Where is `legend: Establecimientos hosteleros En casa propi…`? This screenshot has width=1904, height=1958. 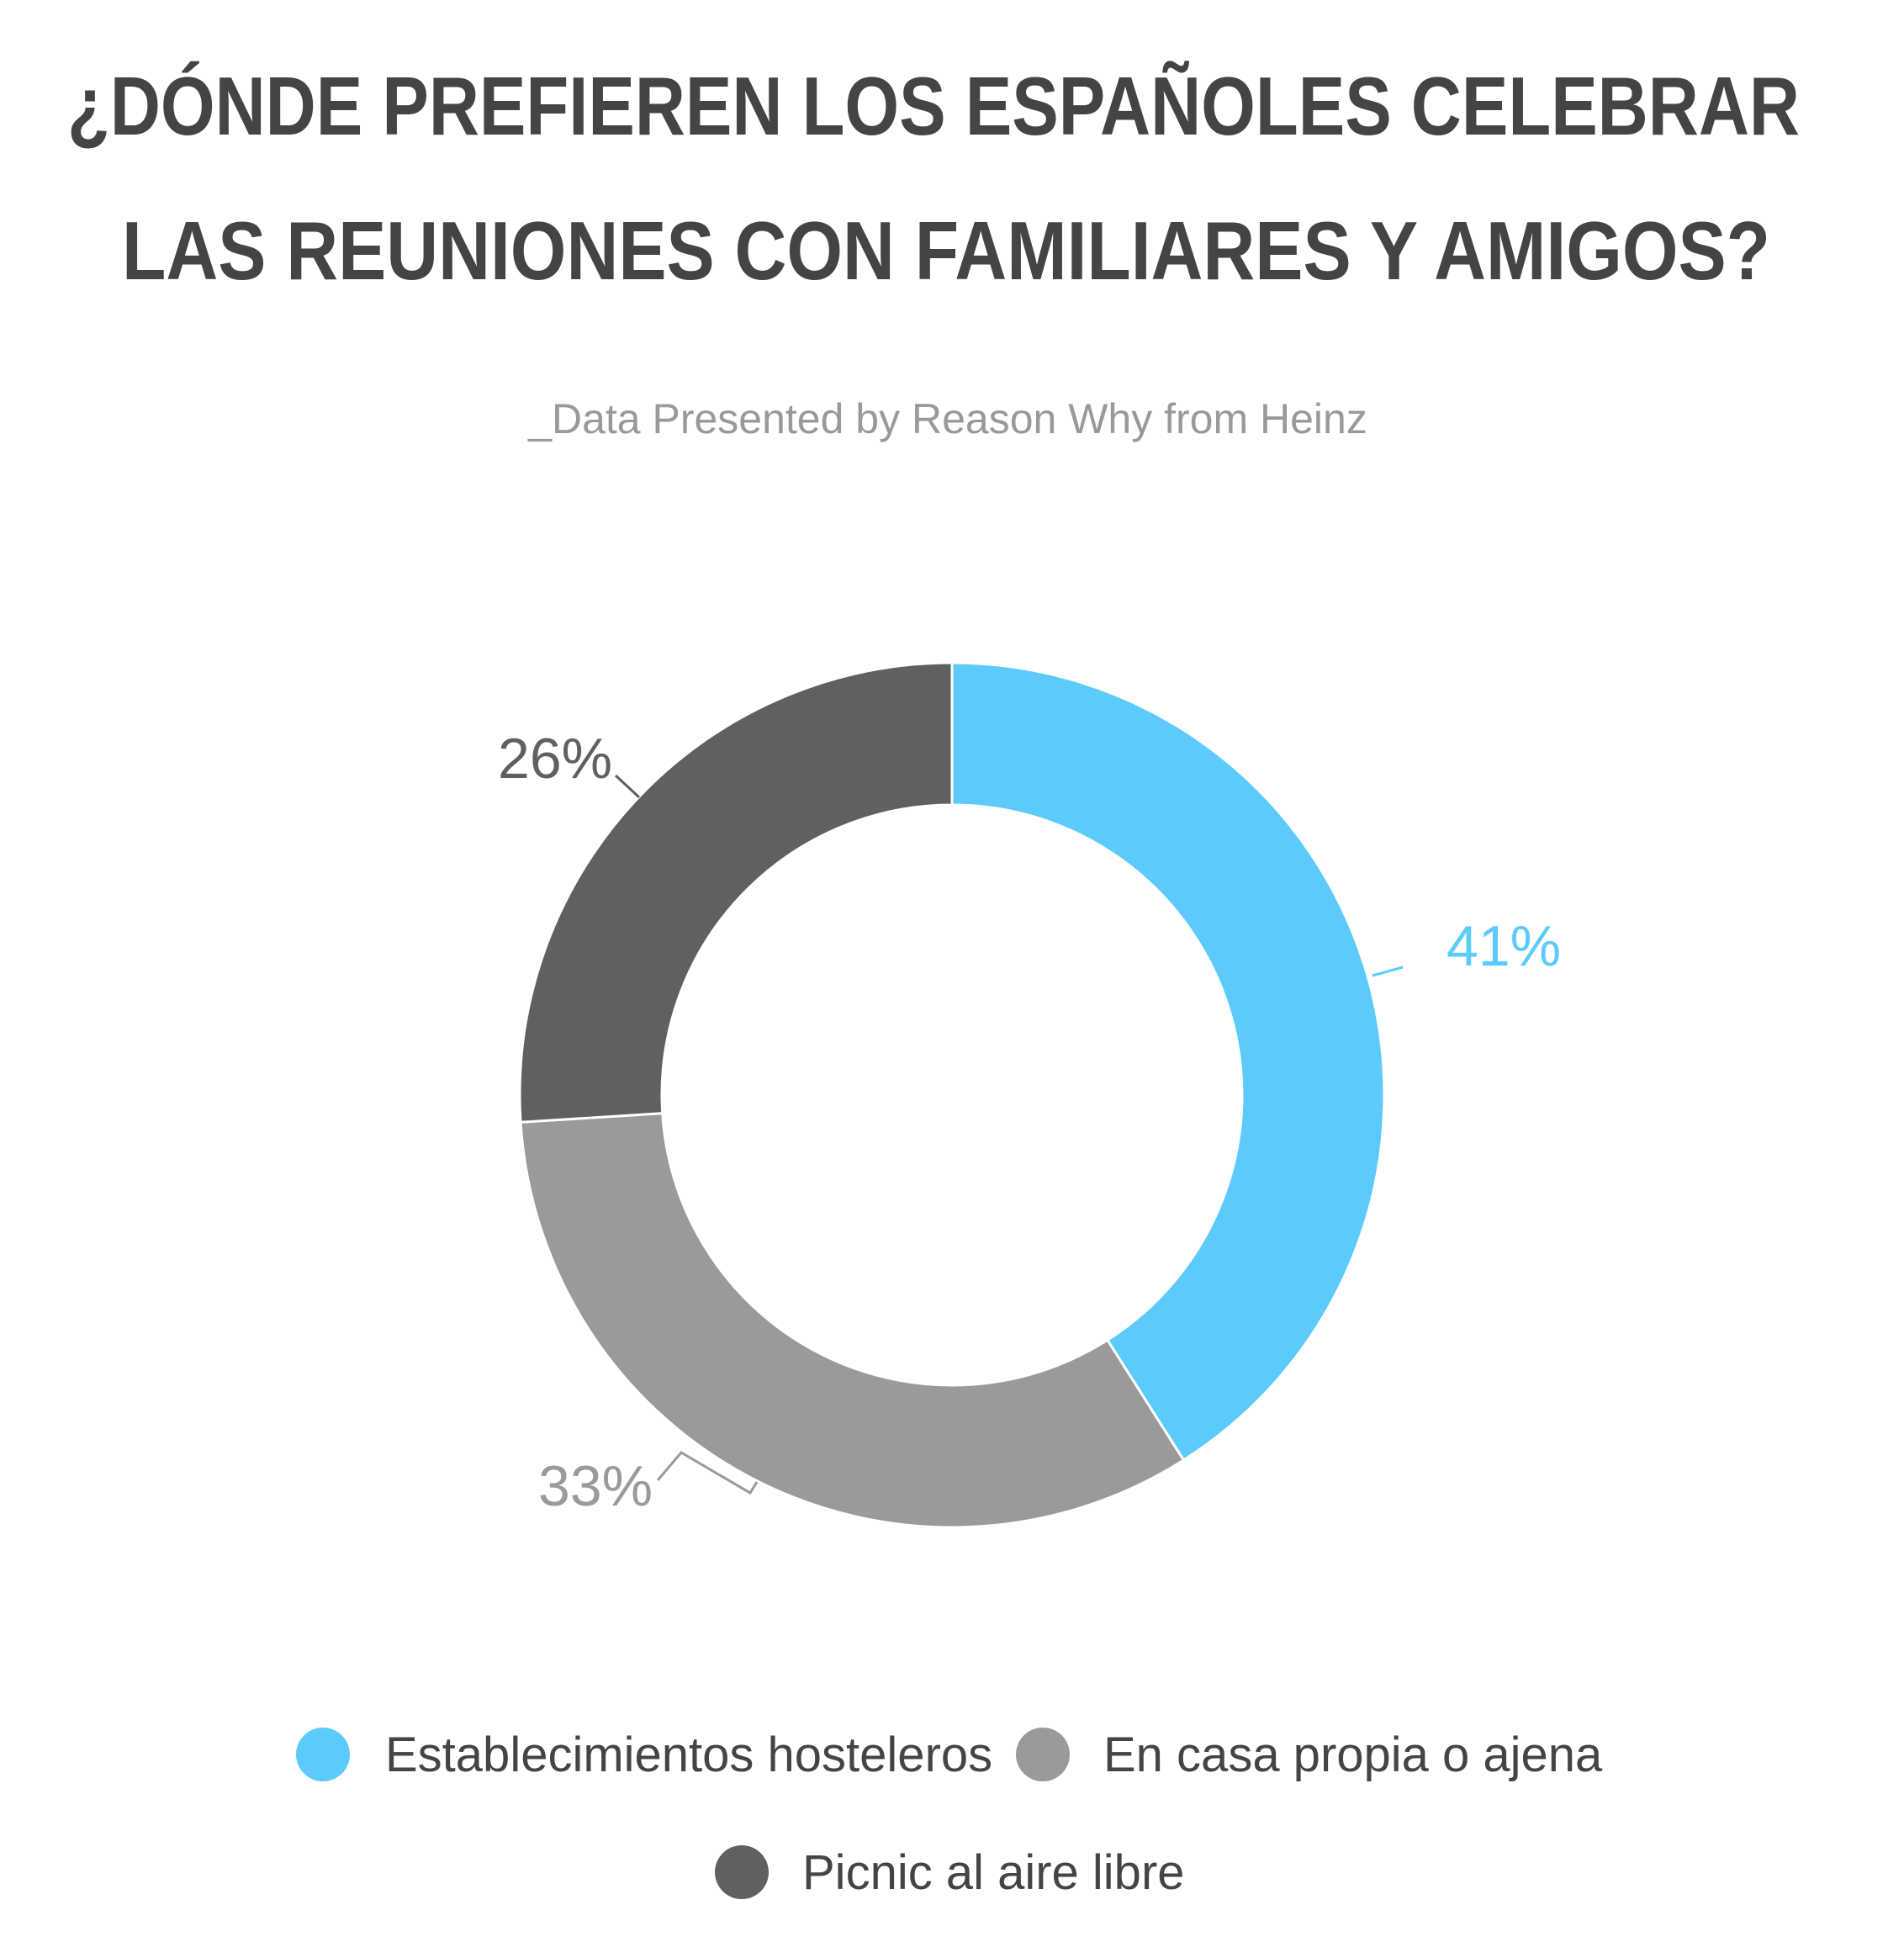 legend: Establecimientos hosteleros En casa propi… is located at coordinates (949, 1814).